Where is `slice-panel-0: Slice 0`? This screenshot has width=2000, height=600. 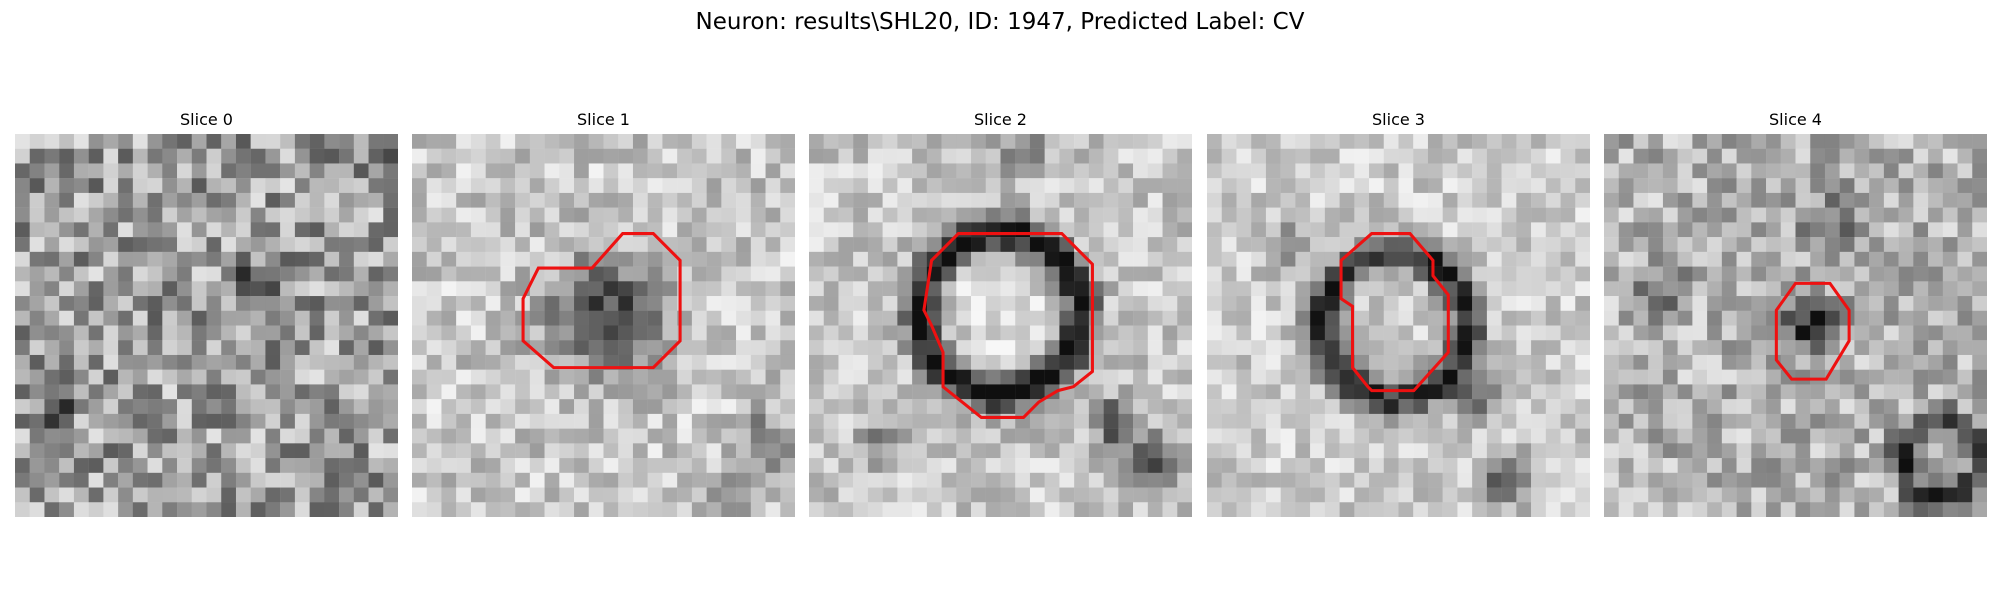 slice-panel-0: Slice 0 is located at coordinates (206, 312).